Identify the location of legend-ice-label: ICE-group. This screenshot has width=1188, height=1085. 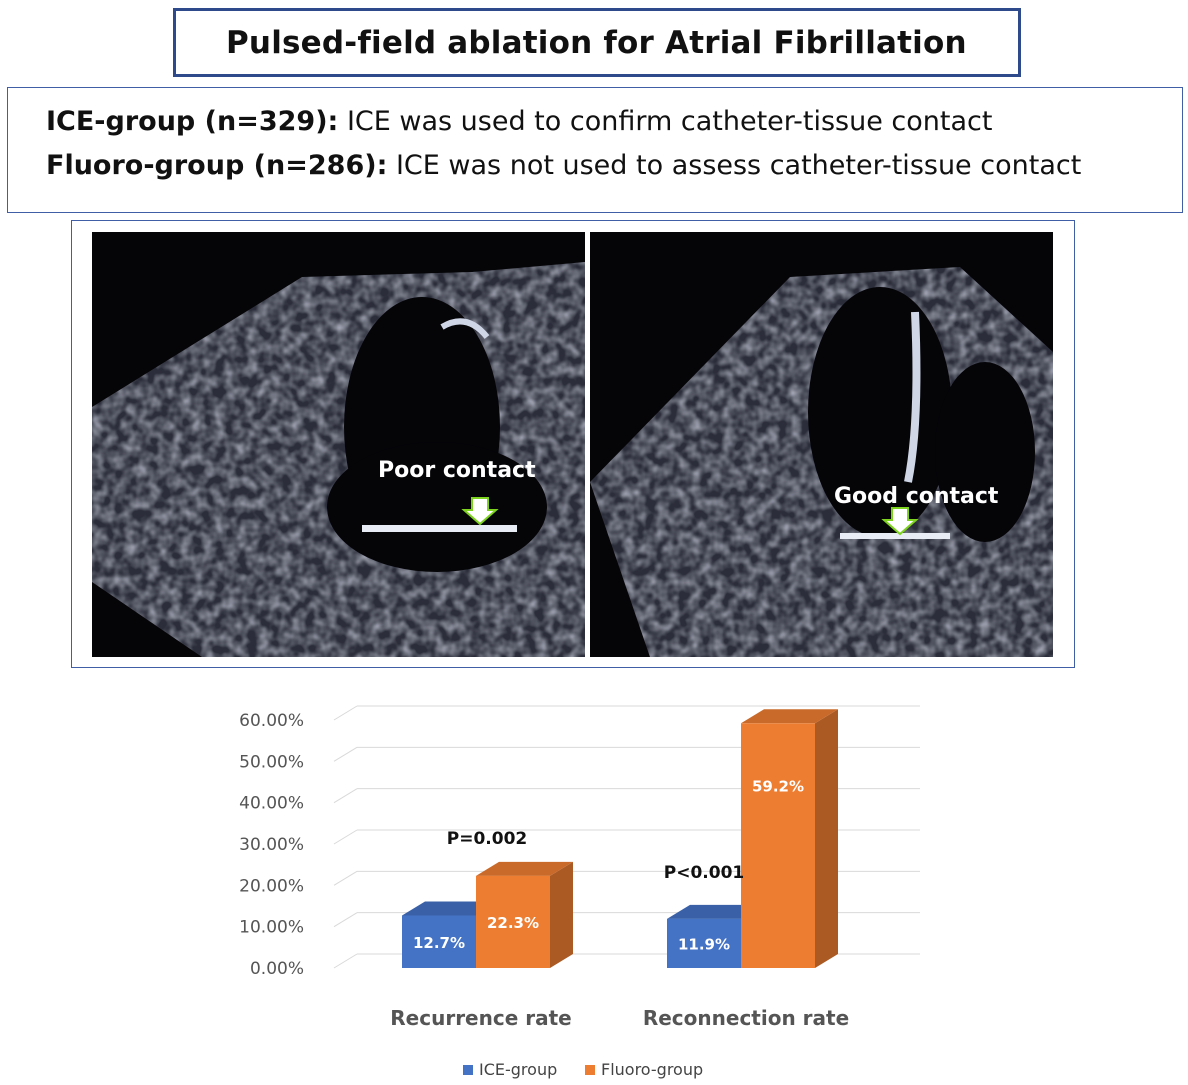
(518, 1069).